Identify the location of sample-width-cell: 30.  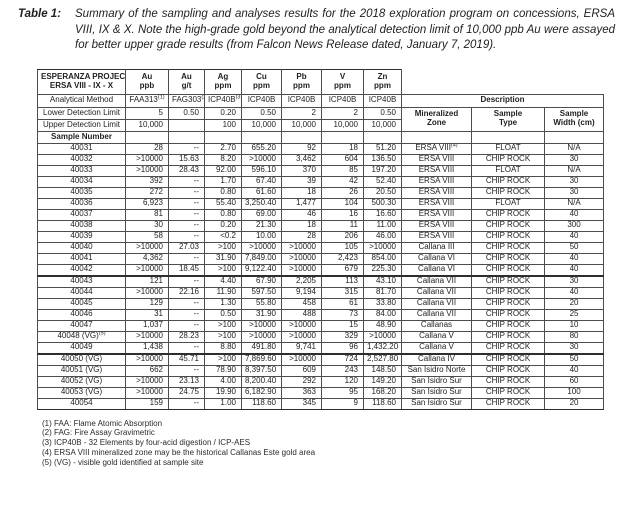
(574, 347).